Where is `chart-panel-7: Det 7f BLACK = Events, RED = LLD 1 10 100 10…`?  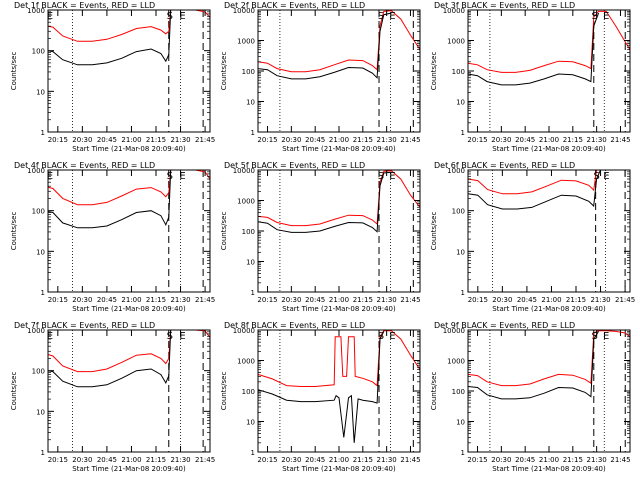
chart-panel-7: Det 7f BLACK = Events, RED = LLD 1 10 100 10… is located at coordinates (112, 397).